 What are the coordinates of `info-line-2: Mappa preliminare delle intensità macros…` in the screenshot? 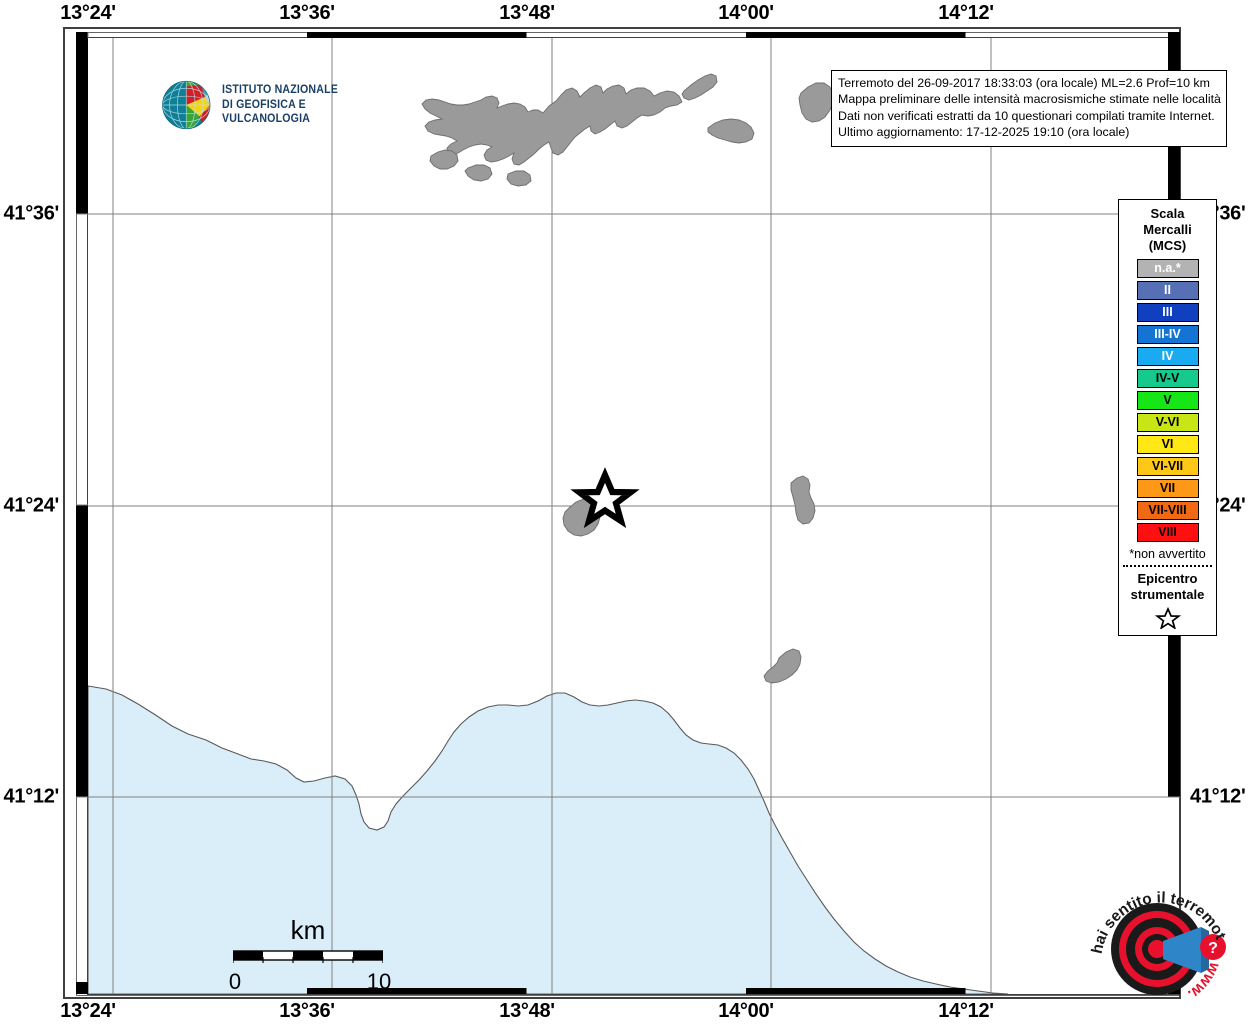 It's located at (1029, 99).